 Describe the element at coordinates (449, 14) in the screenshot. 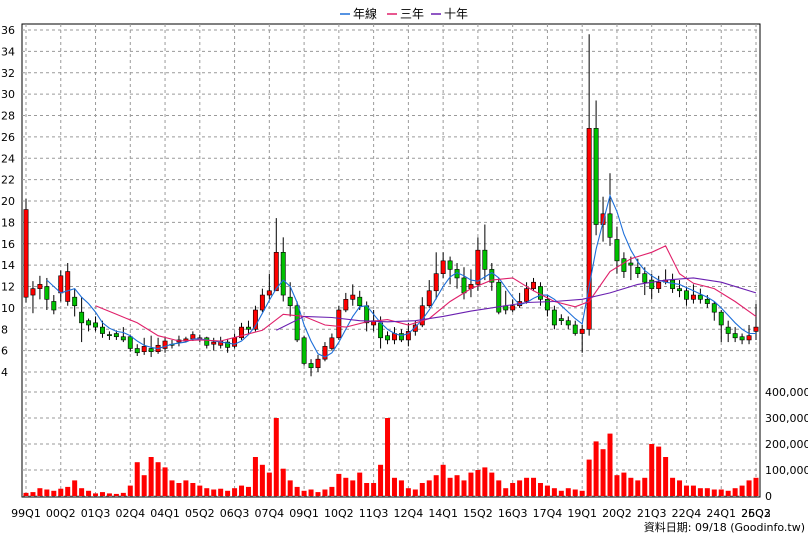

I see `legend-item-ten-year-ma: 十年` at that location.